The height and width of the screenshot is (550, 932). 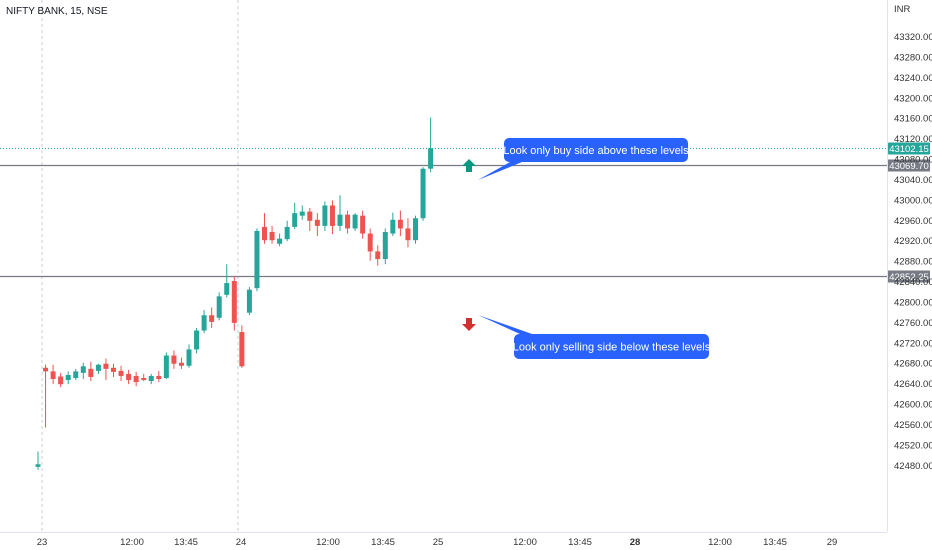 What do you see at coordinates (913, 119) in the screenshot?
I see `y-tick-label: 43160.00` at bounding box center [913, 119].